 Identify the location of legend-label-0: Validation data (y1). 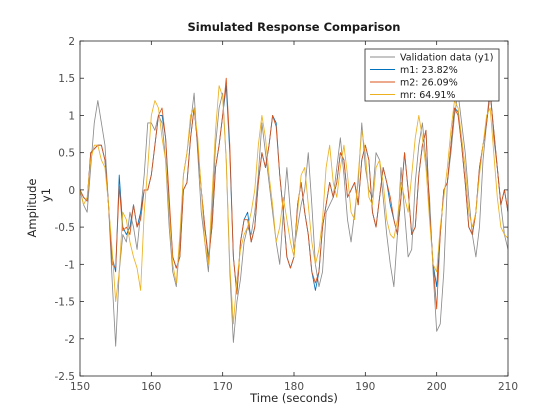
(446, 58).